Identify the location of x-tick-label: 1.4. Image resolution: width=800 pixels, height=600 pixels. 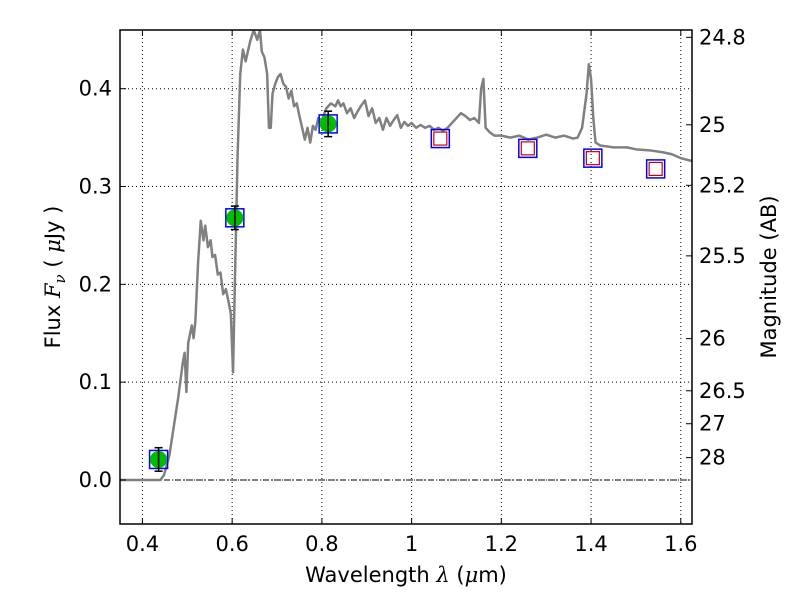
(590, 544).